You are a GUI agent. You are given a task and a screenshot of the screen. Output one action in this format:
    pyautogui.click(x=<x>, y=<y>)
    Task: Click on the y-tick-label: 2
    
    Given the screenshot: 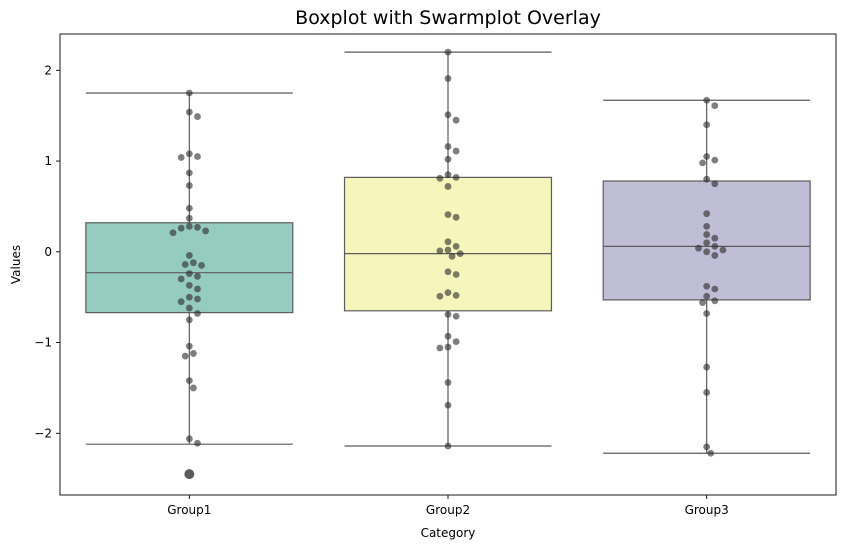 What is the action you would take?
    pyautogui.click(x=48, y=70)
    